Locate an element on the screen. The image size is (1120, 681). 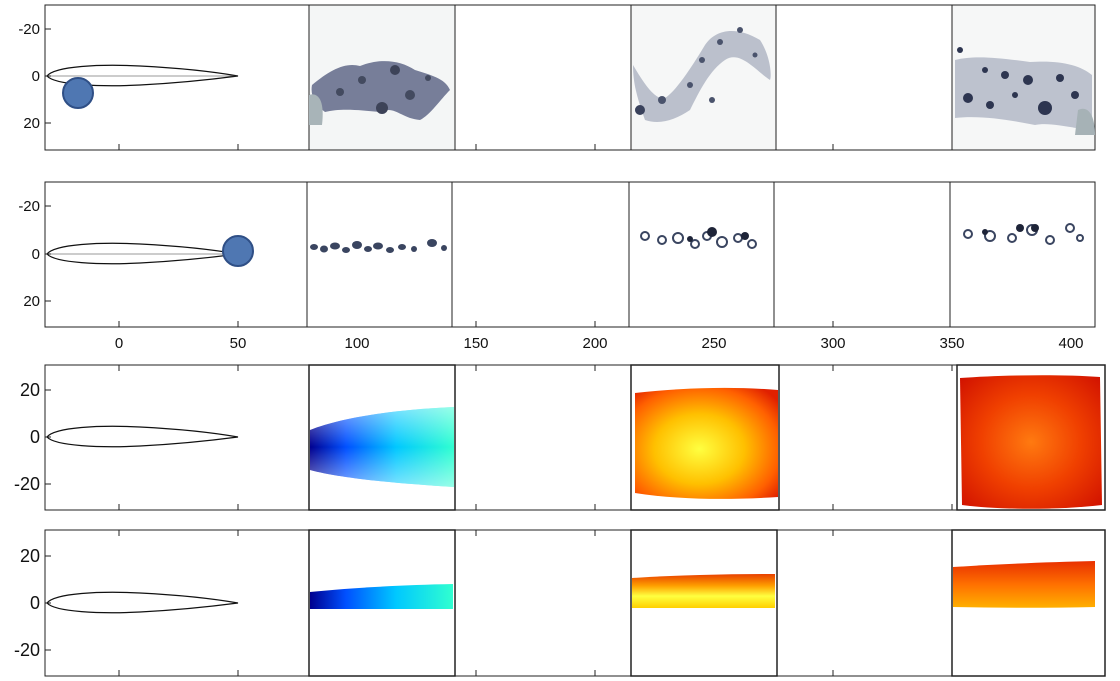
x-tick-label: 200 is located at coordinates (594, 343).